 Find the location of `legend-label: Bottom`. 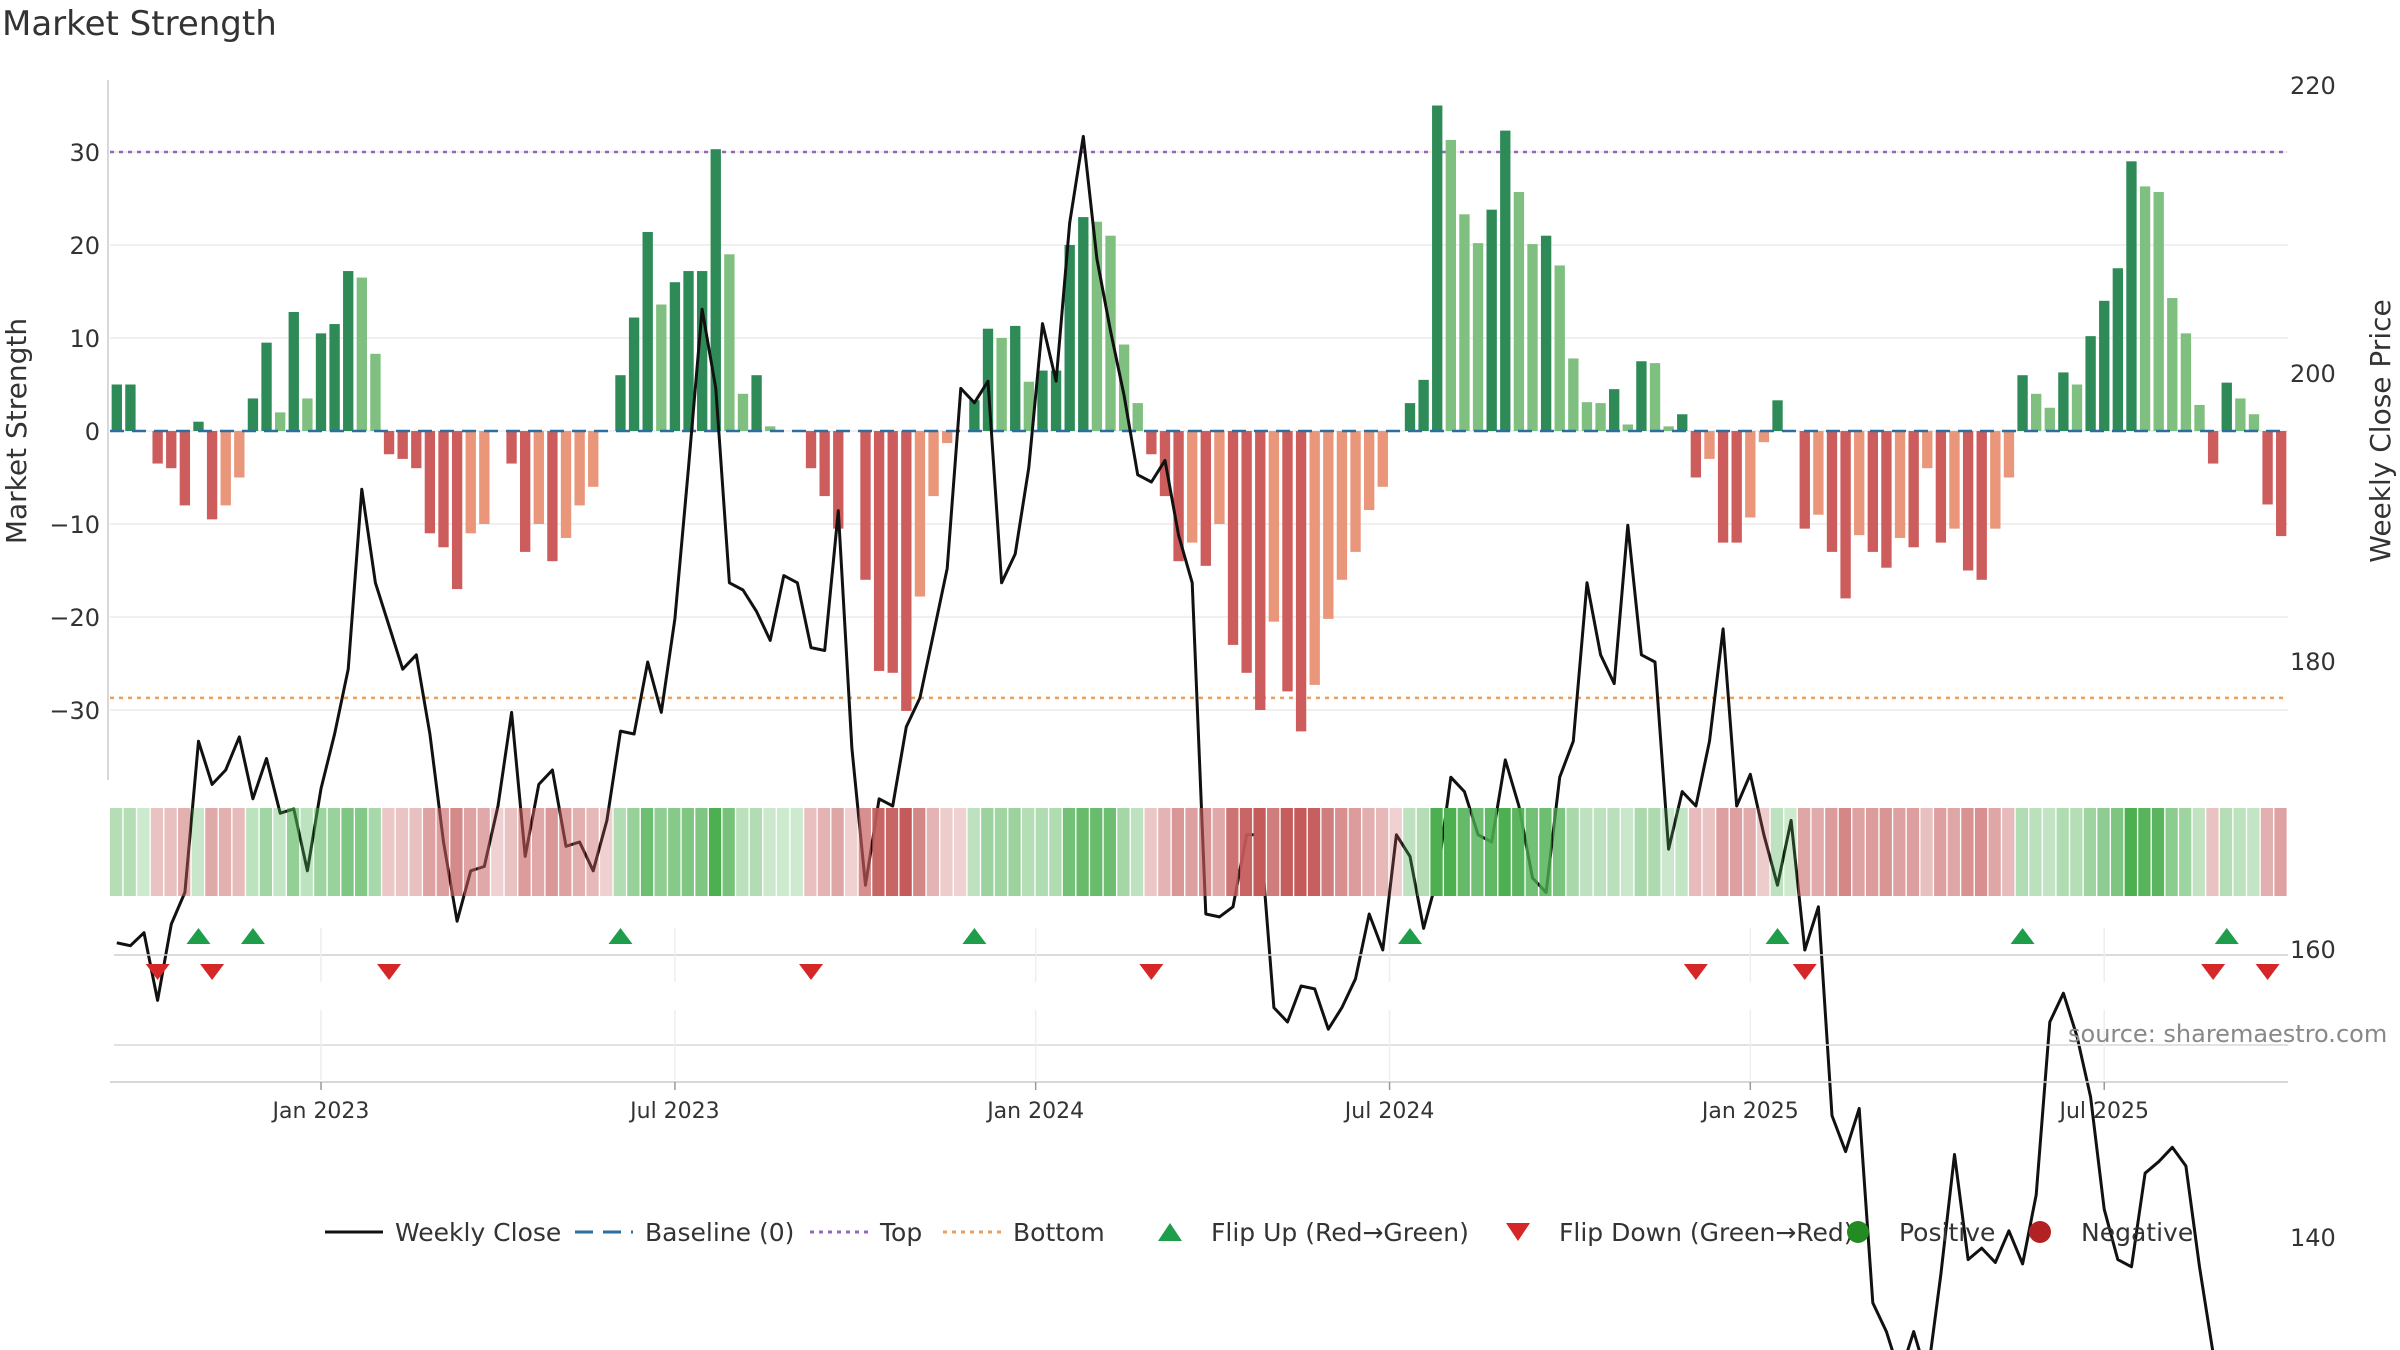

legend-label: Bottom is located at coordinates (1059, 1232).